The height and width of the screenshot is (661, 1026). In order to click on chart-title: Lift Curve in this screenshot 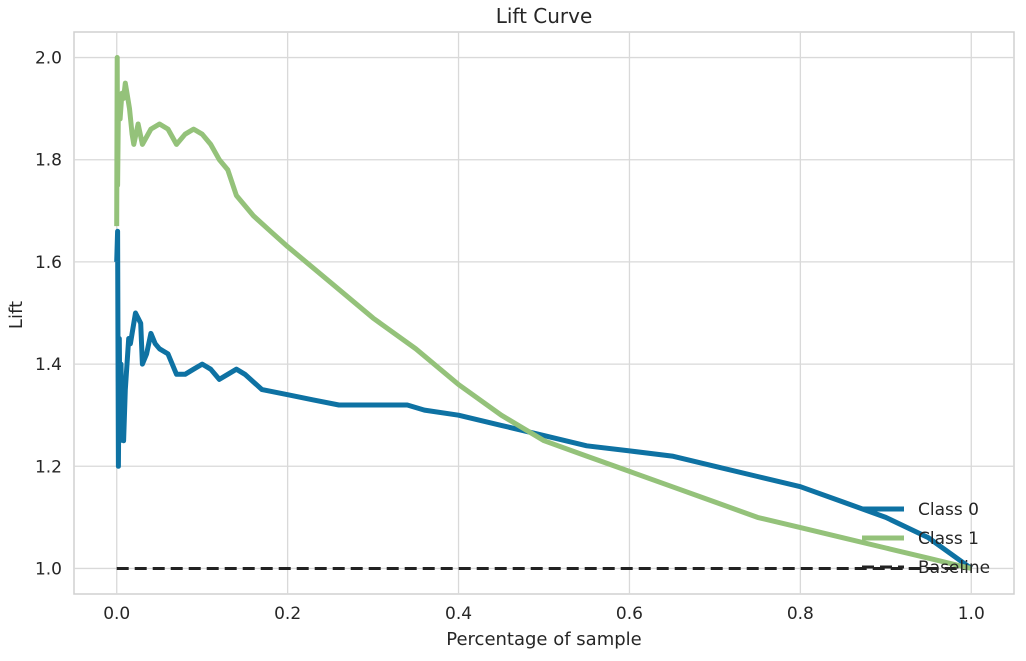, I will do `click(544, 16)`.